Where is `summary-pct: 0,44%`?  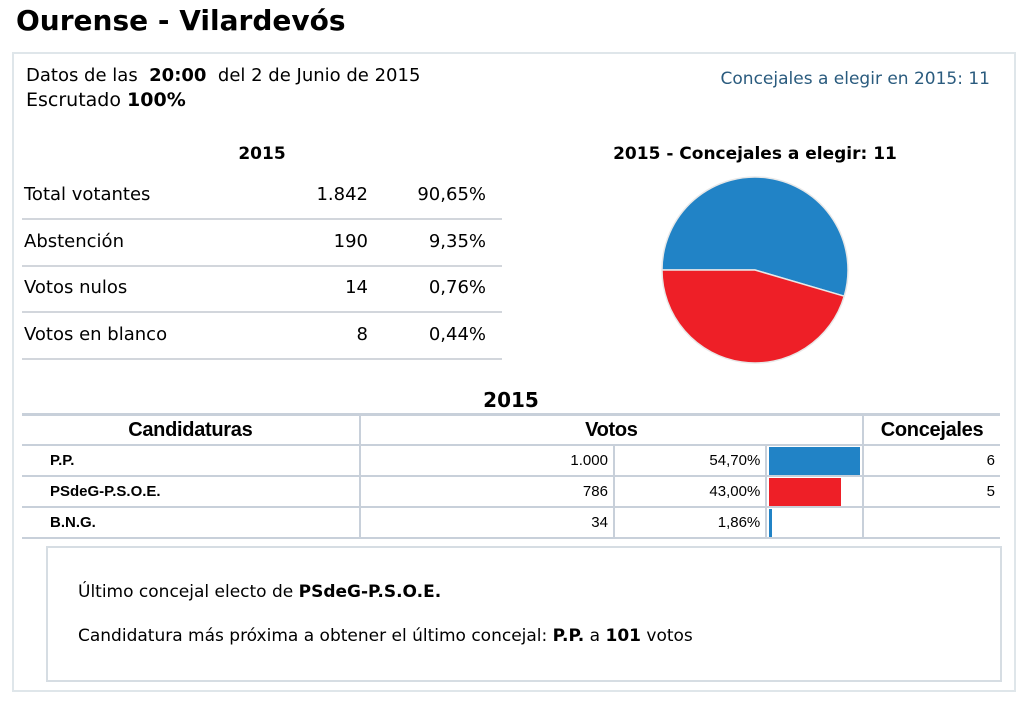
summary-pct: 0,44% is located at coordinates (457, 334).